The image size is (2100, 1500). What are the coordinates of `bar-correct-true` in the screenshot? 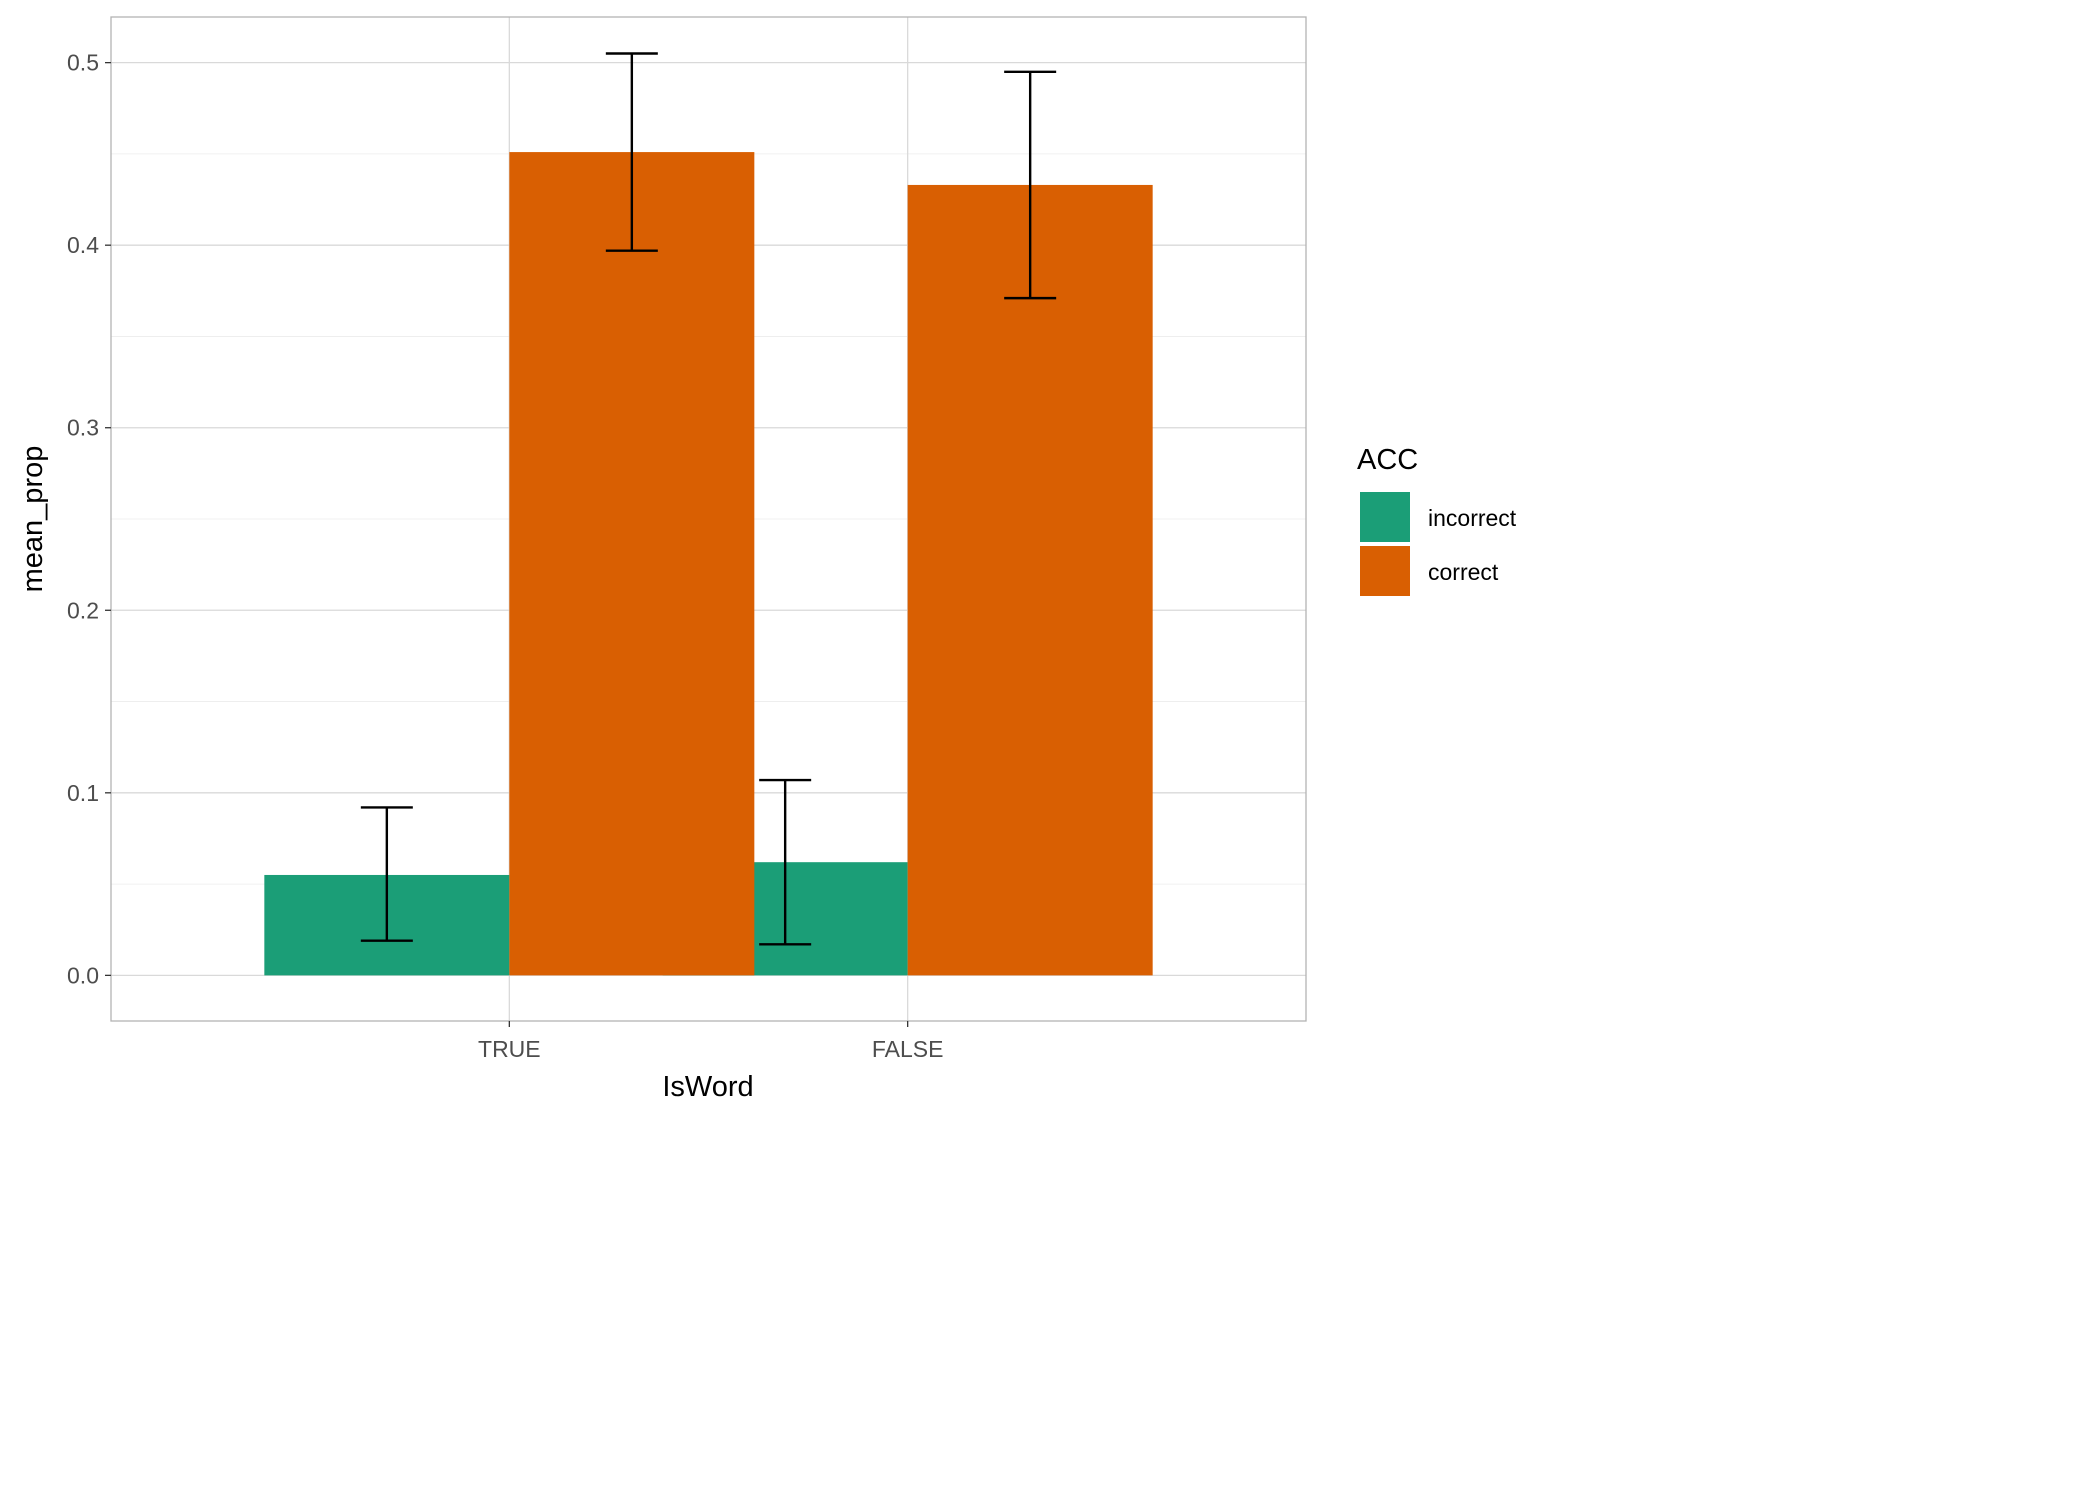 It's located at (632, 564).